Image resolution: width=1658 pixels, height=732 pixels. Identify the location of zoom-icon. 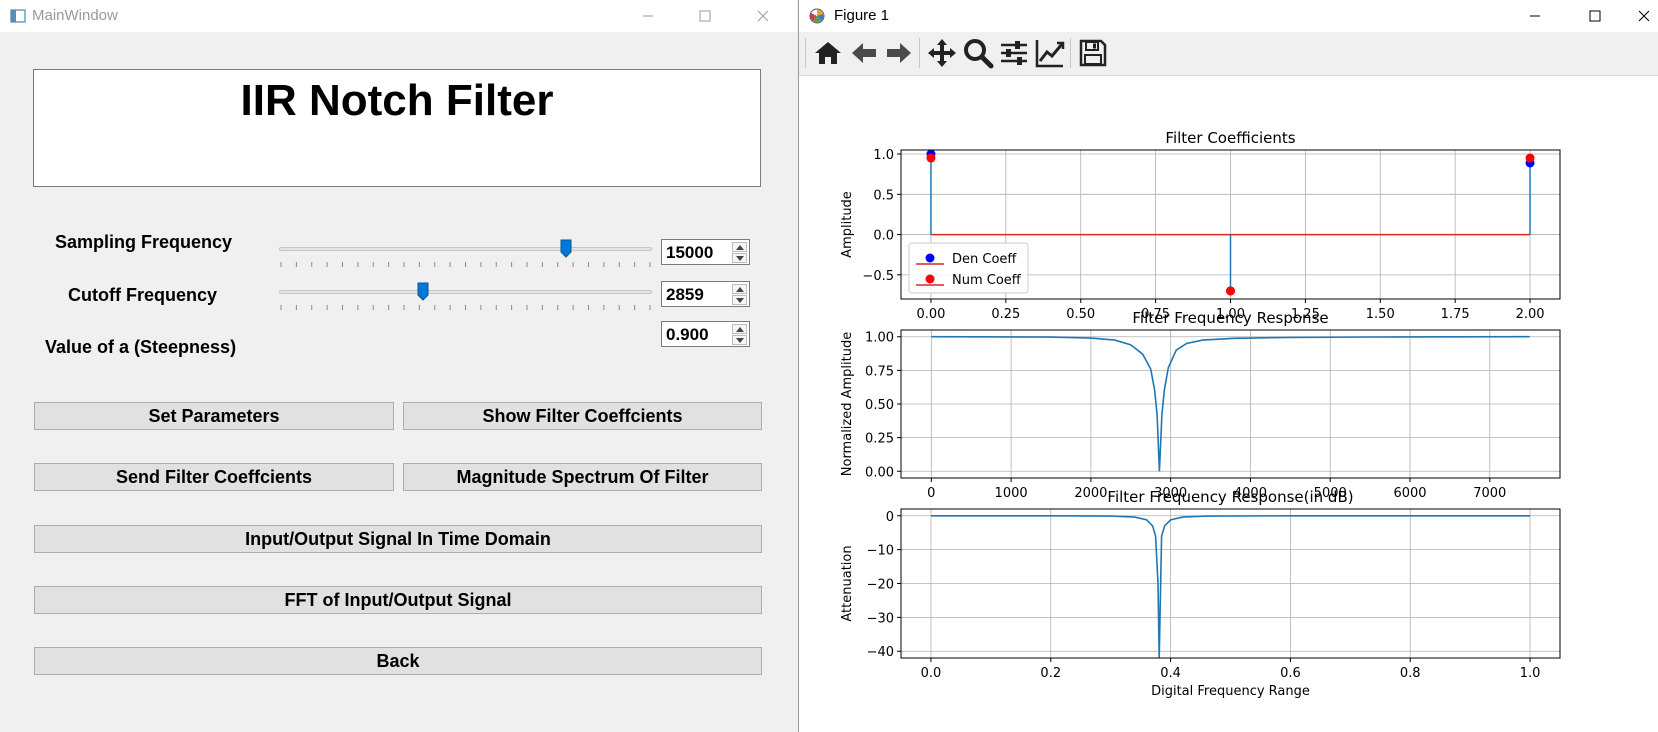
(978, 53).